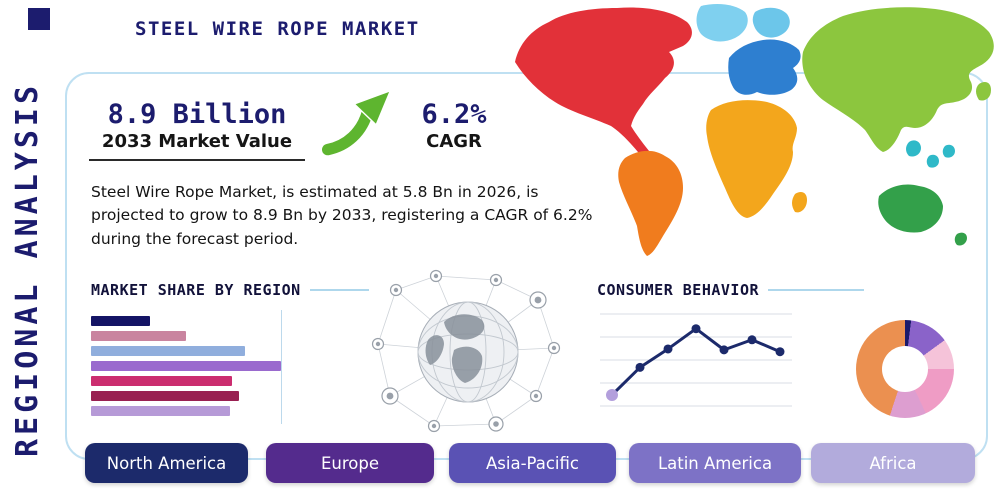 The width and height of the screenshot is (1000, 500). What do you see at coordinates (799, 202) in the screenshot?
I see `map-madagascar` at bounding box center [799, 202].